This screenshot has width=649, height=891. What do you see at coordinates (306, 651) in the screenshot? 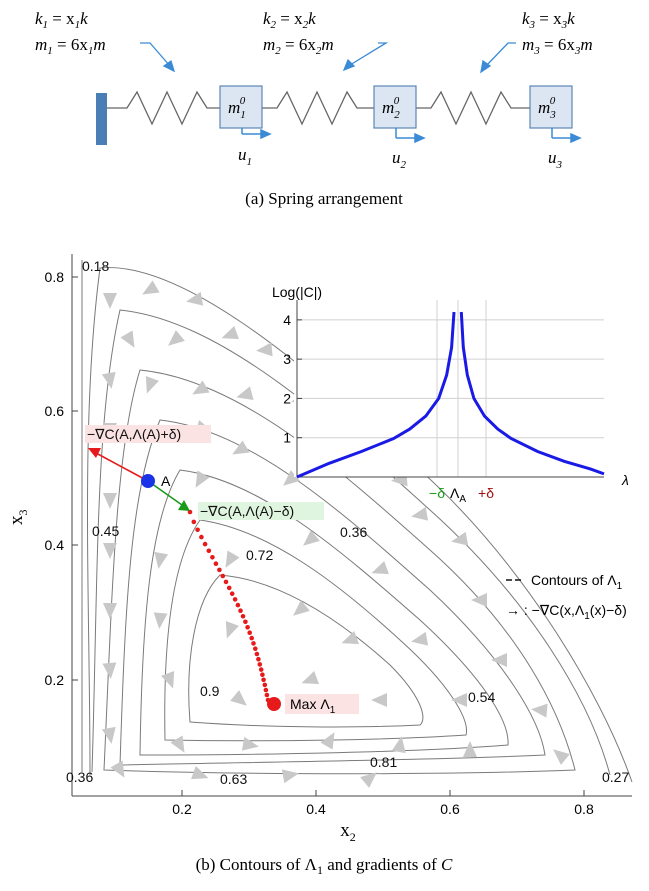
I see `contour-line` at bounding box center [306, 651].